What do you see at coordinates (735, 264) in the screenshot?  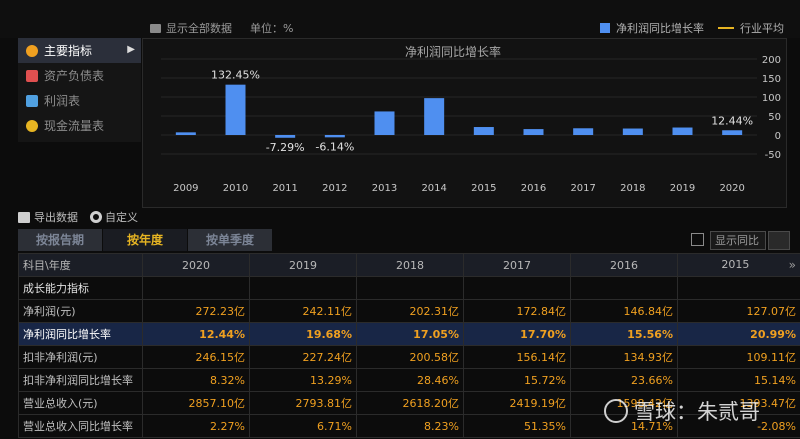 I see `year-header-label: 2015` at bounding box center [735, 264].